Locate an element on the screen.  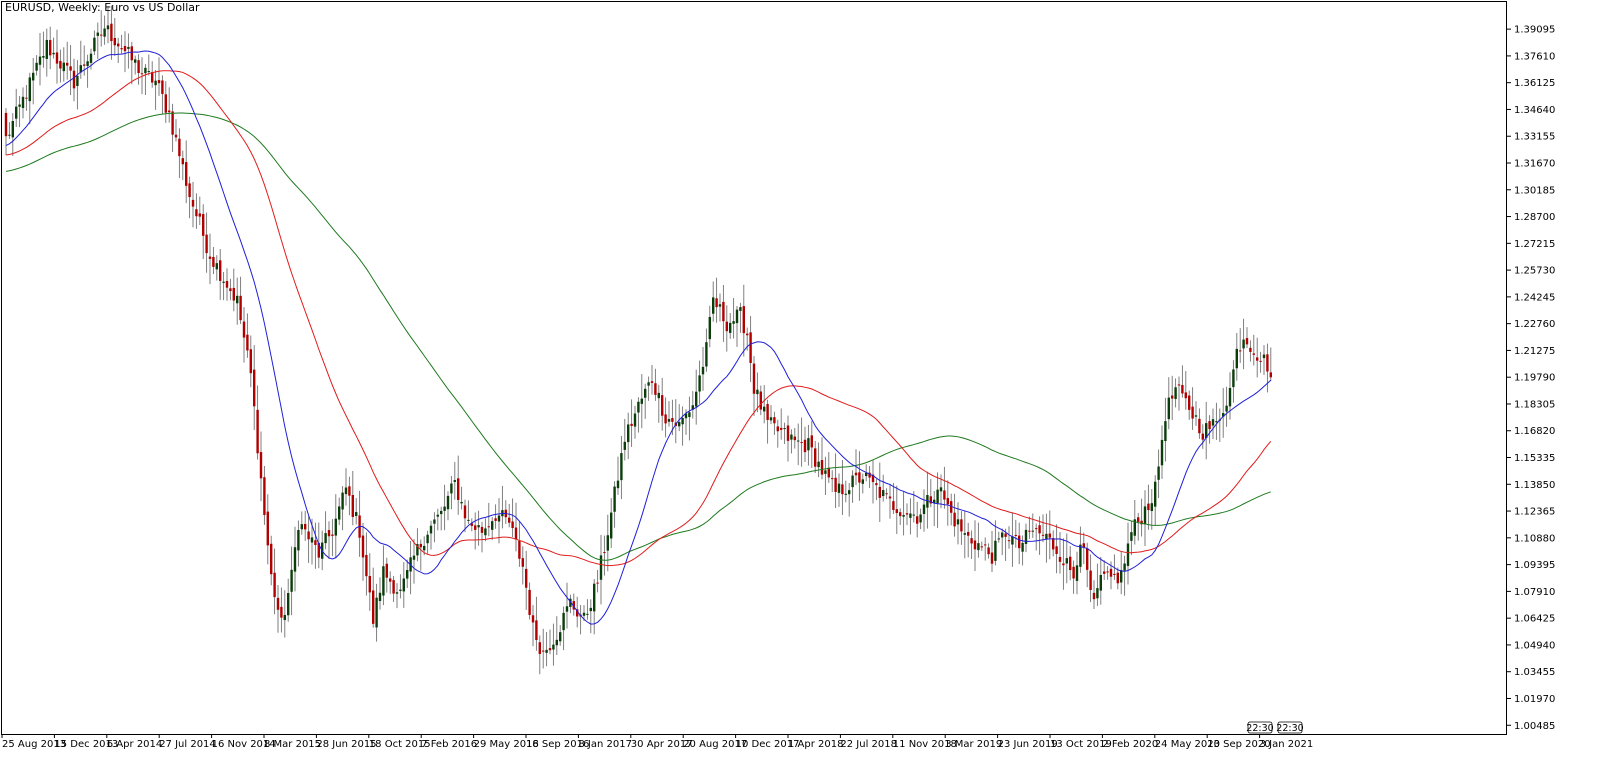
x-tick-label: 2 Feb 2020 is located at coordinates (1130, 744).